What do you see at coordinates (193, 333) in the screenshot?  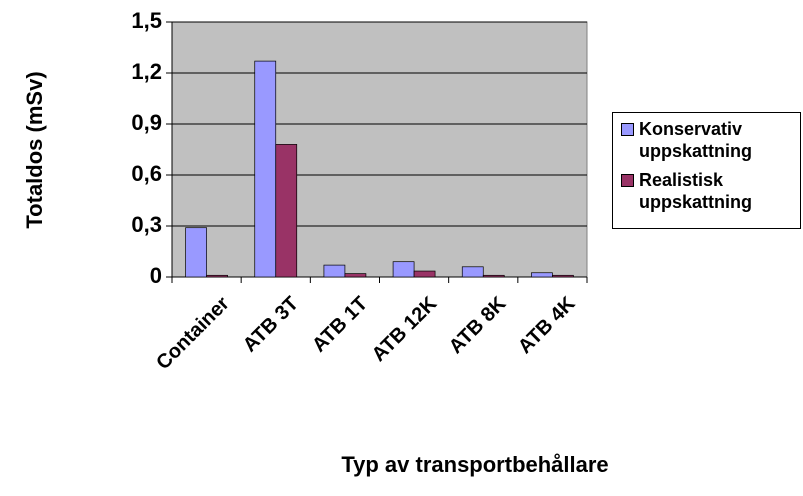 I see `x-tick-label: Container` at bounding box center [193, 333].